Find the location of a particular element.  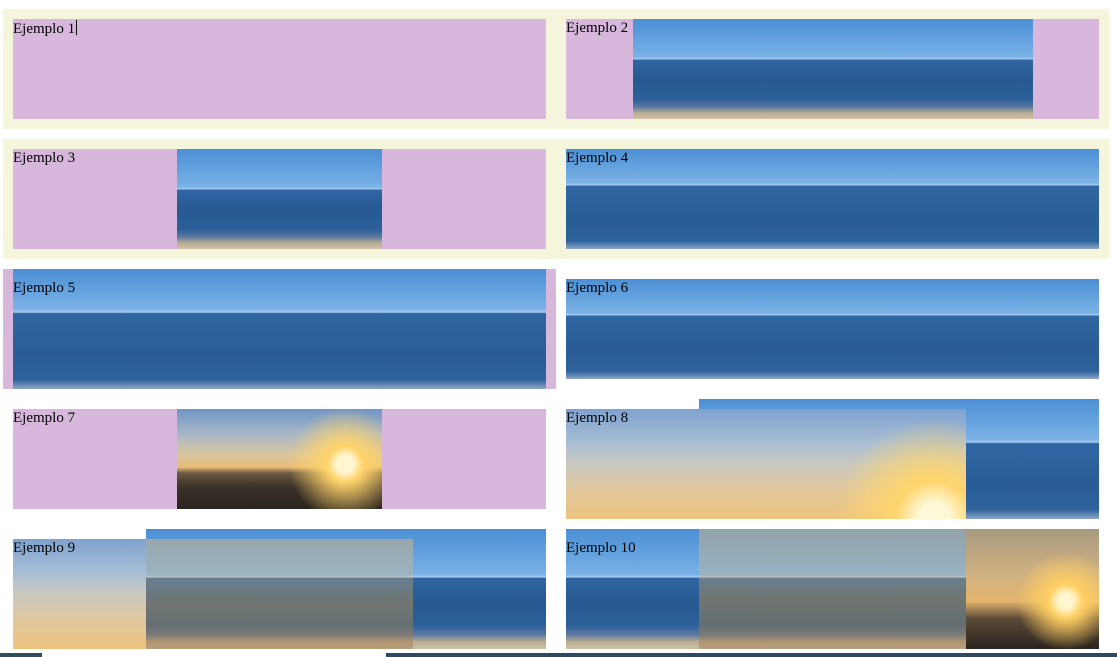

example-box-8: Ejemplo 8 is located at coordinates (832, 459).